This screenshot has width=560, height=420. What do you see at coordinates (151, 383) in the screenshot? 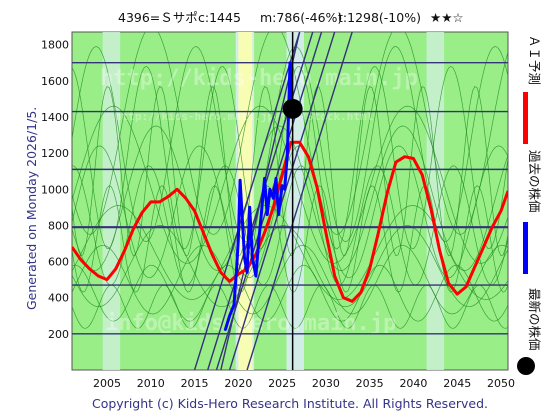
I see `x-tick-label: 2010` at bounding box center [151, 383].